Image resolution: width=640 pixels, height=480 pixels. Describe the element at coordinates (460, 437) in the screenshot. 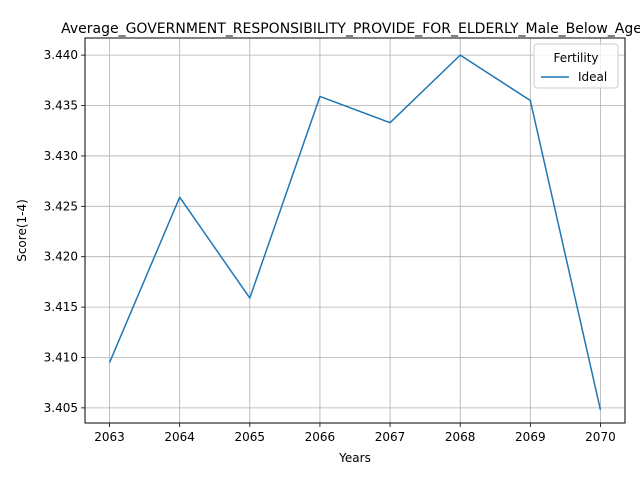

I see `x-tick-label: 2068` at that location.